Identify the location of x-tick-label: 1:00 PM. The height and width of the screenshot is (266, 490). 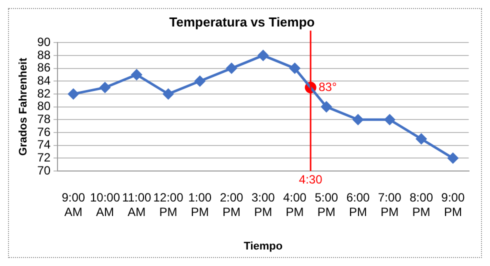
(200, 204).